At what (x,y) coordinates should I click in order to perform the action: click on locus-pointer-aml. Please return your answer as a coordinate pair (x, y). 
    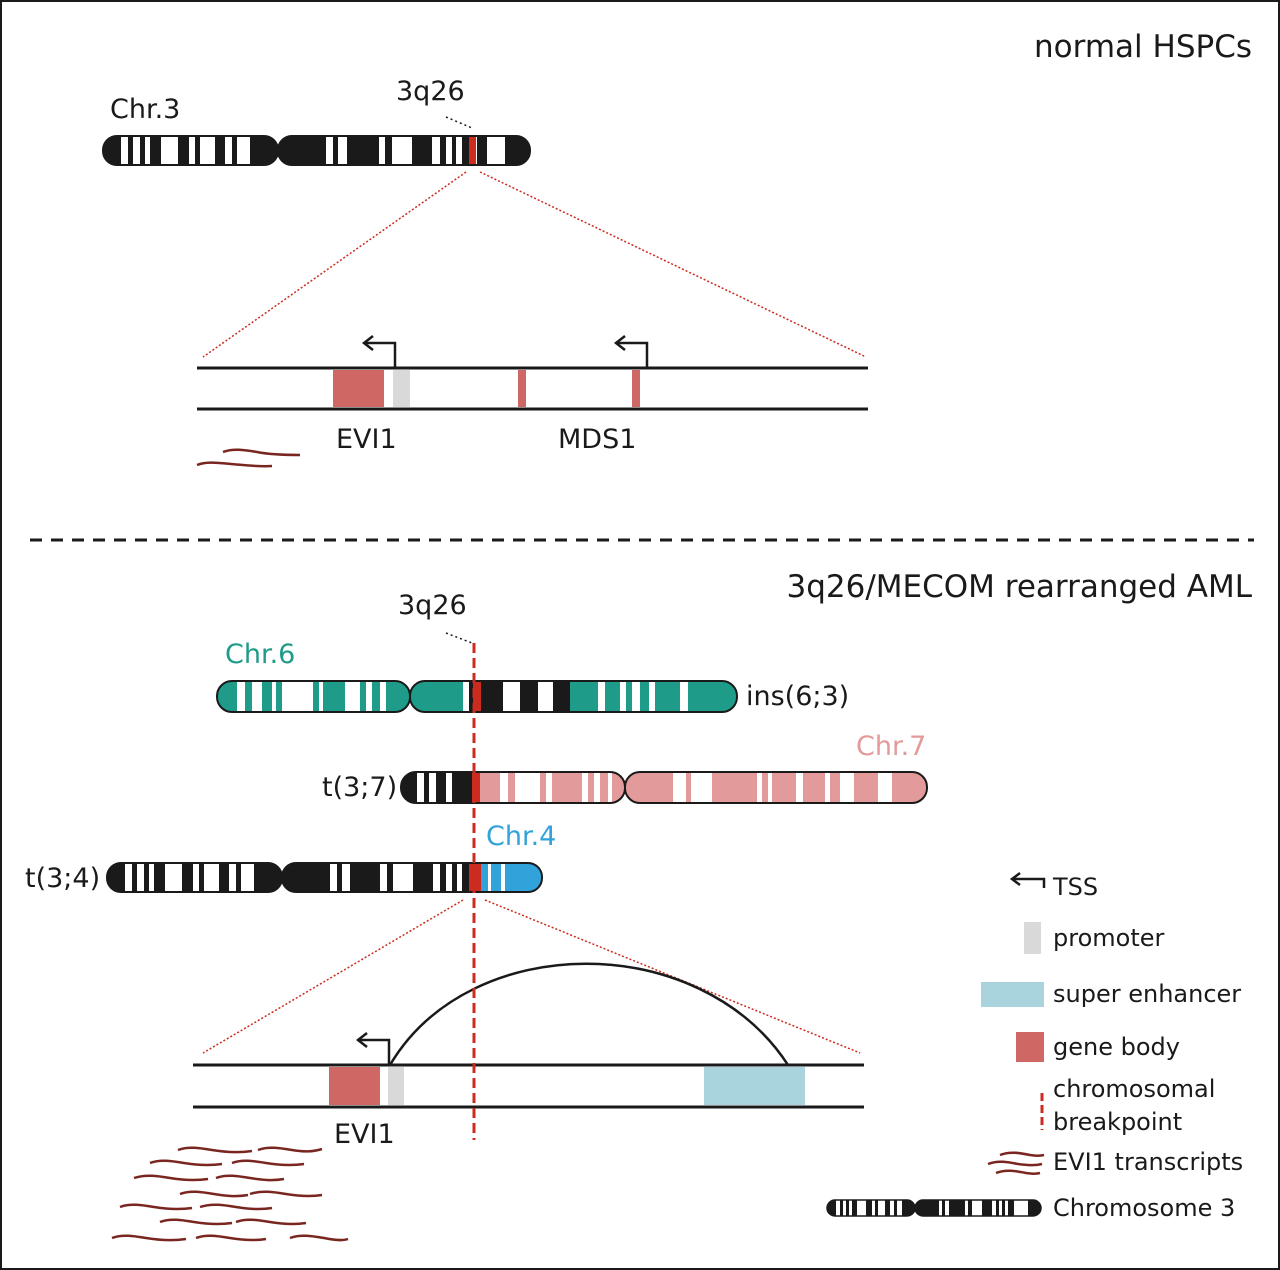
    Looking at the image, I should click on (459, 638).